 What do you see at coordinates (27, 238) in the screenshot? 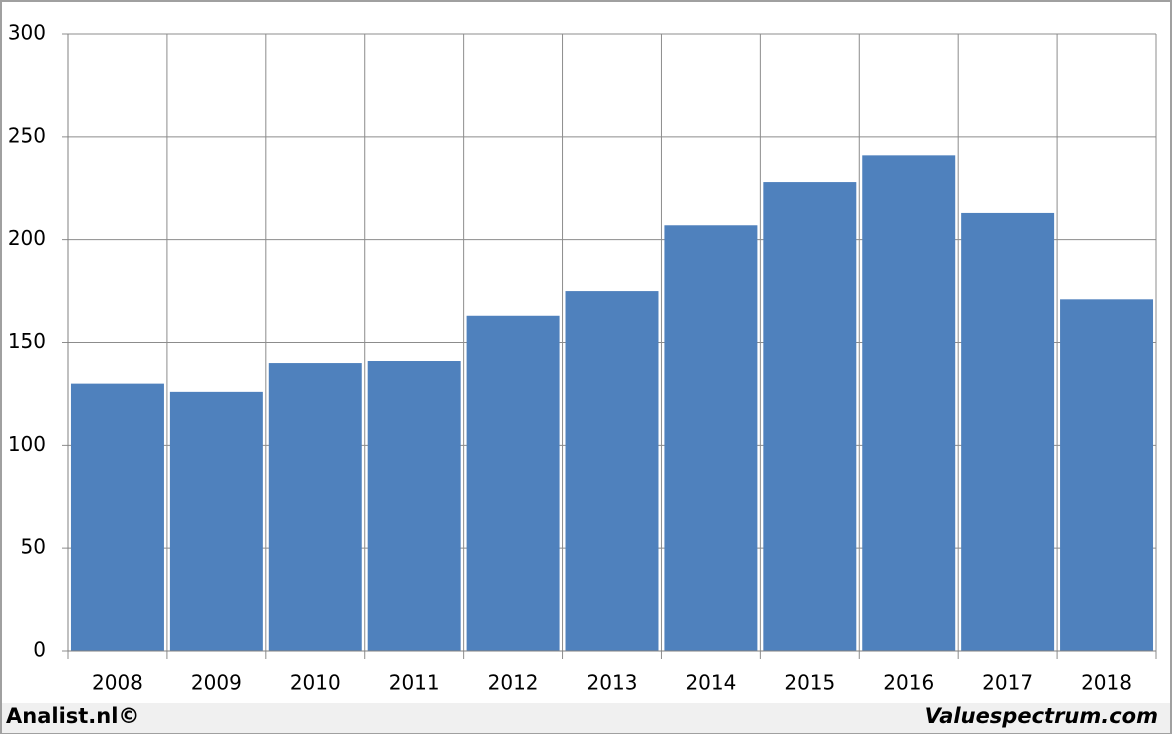
I see `y-tick-label: 200` at bounding box center [27, 238].